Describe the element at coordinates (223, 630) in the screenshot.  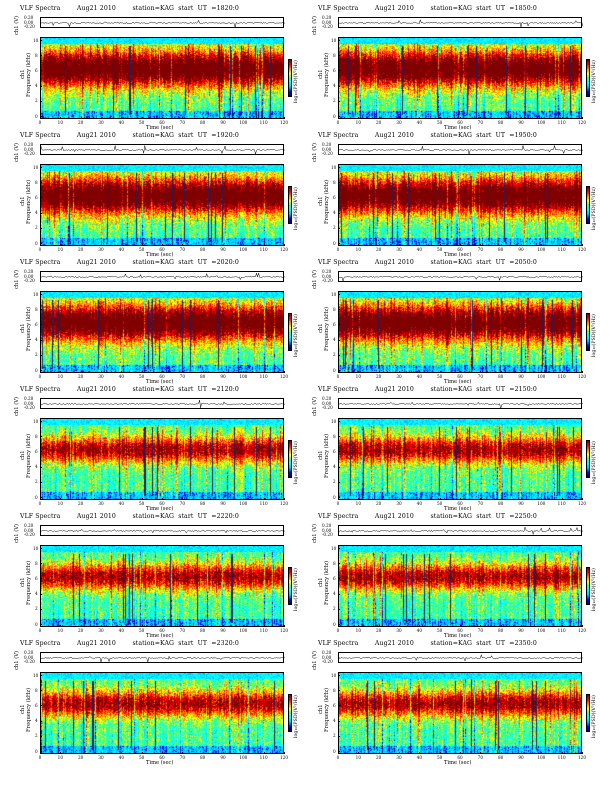
I see `time-tick-label: 90` at that location.